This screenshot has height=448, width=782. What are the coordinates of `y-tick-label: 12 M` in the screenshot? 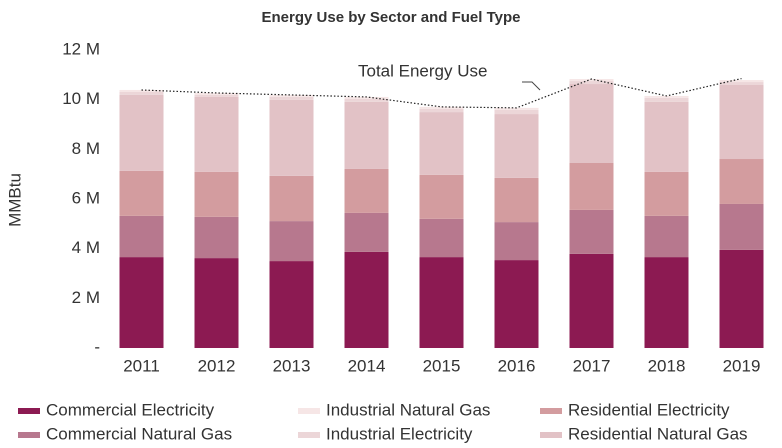 It's located at (81, 48).